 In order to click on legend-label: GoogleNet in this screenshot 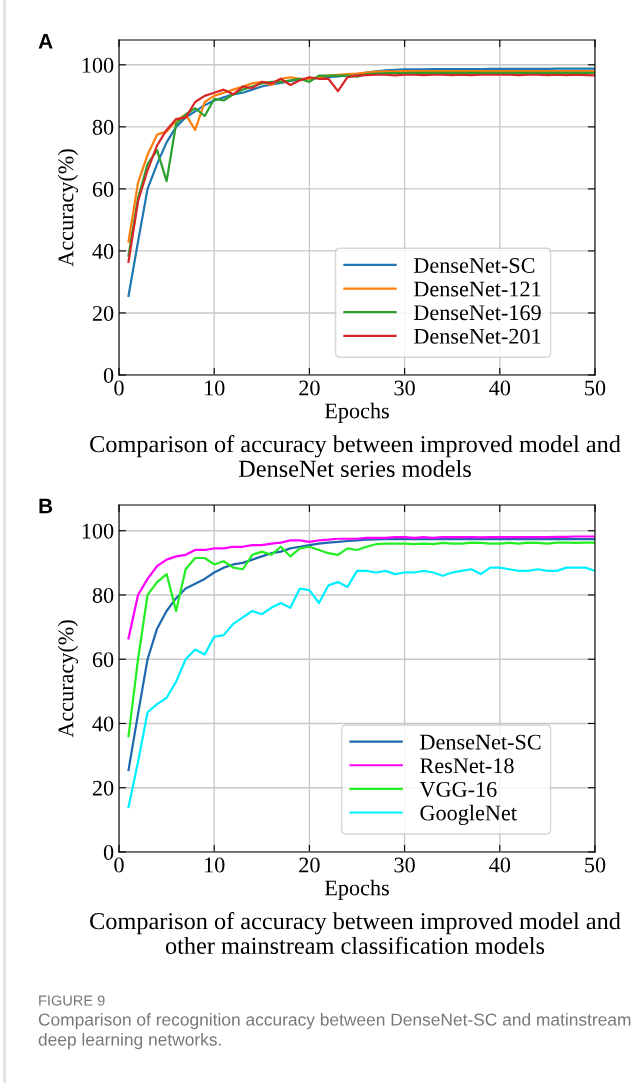, I will do `click(468, 815)`.